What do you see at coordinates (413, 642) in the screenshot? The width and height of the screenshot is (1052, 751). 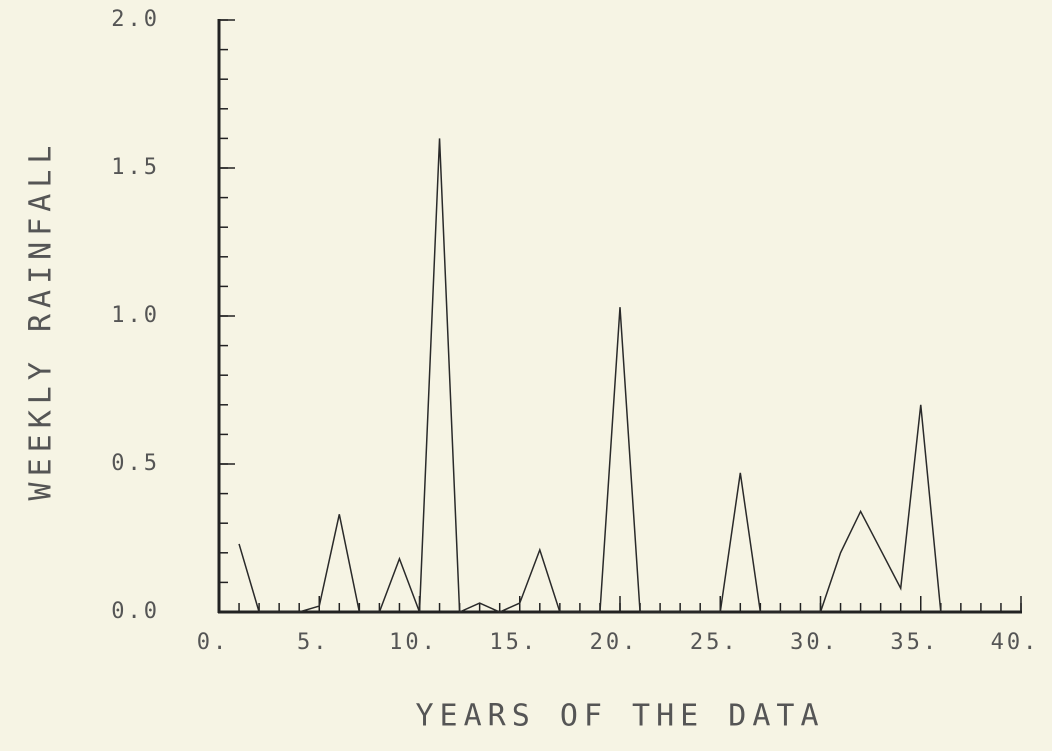 I see `x-tick-label: 10.` at bounding box center [413, 642].